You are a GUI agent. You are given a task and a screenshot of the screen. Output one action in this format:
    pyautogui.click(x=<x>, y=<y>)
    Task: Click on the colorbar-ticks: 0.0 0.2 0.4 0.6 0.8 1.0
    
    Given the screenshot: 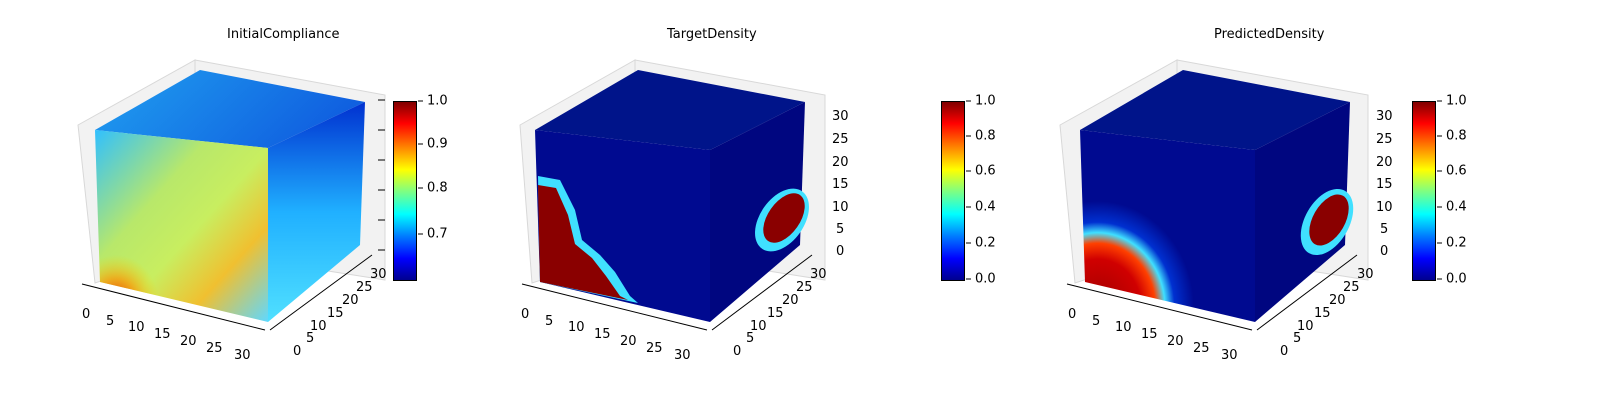 What is the action you would take?
    pyautogui.click(x=1462, y=190)
    